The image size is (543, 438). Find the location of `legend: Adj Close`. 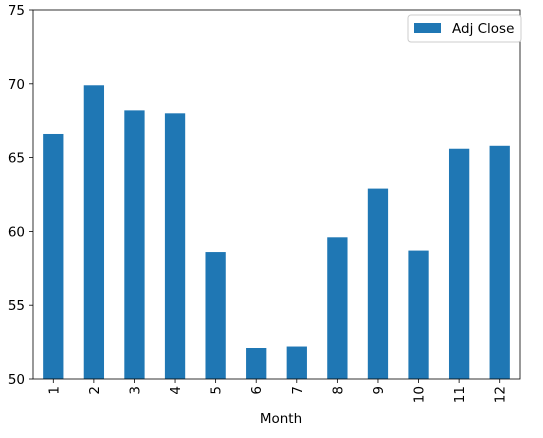

legend: Adj Close is located at coordinates (464, 28).